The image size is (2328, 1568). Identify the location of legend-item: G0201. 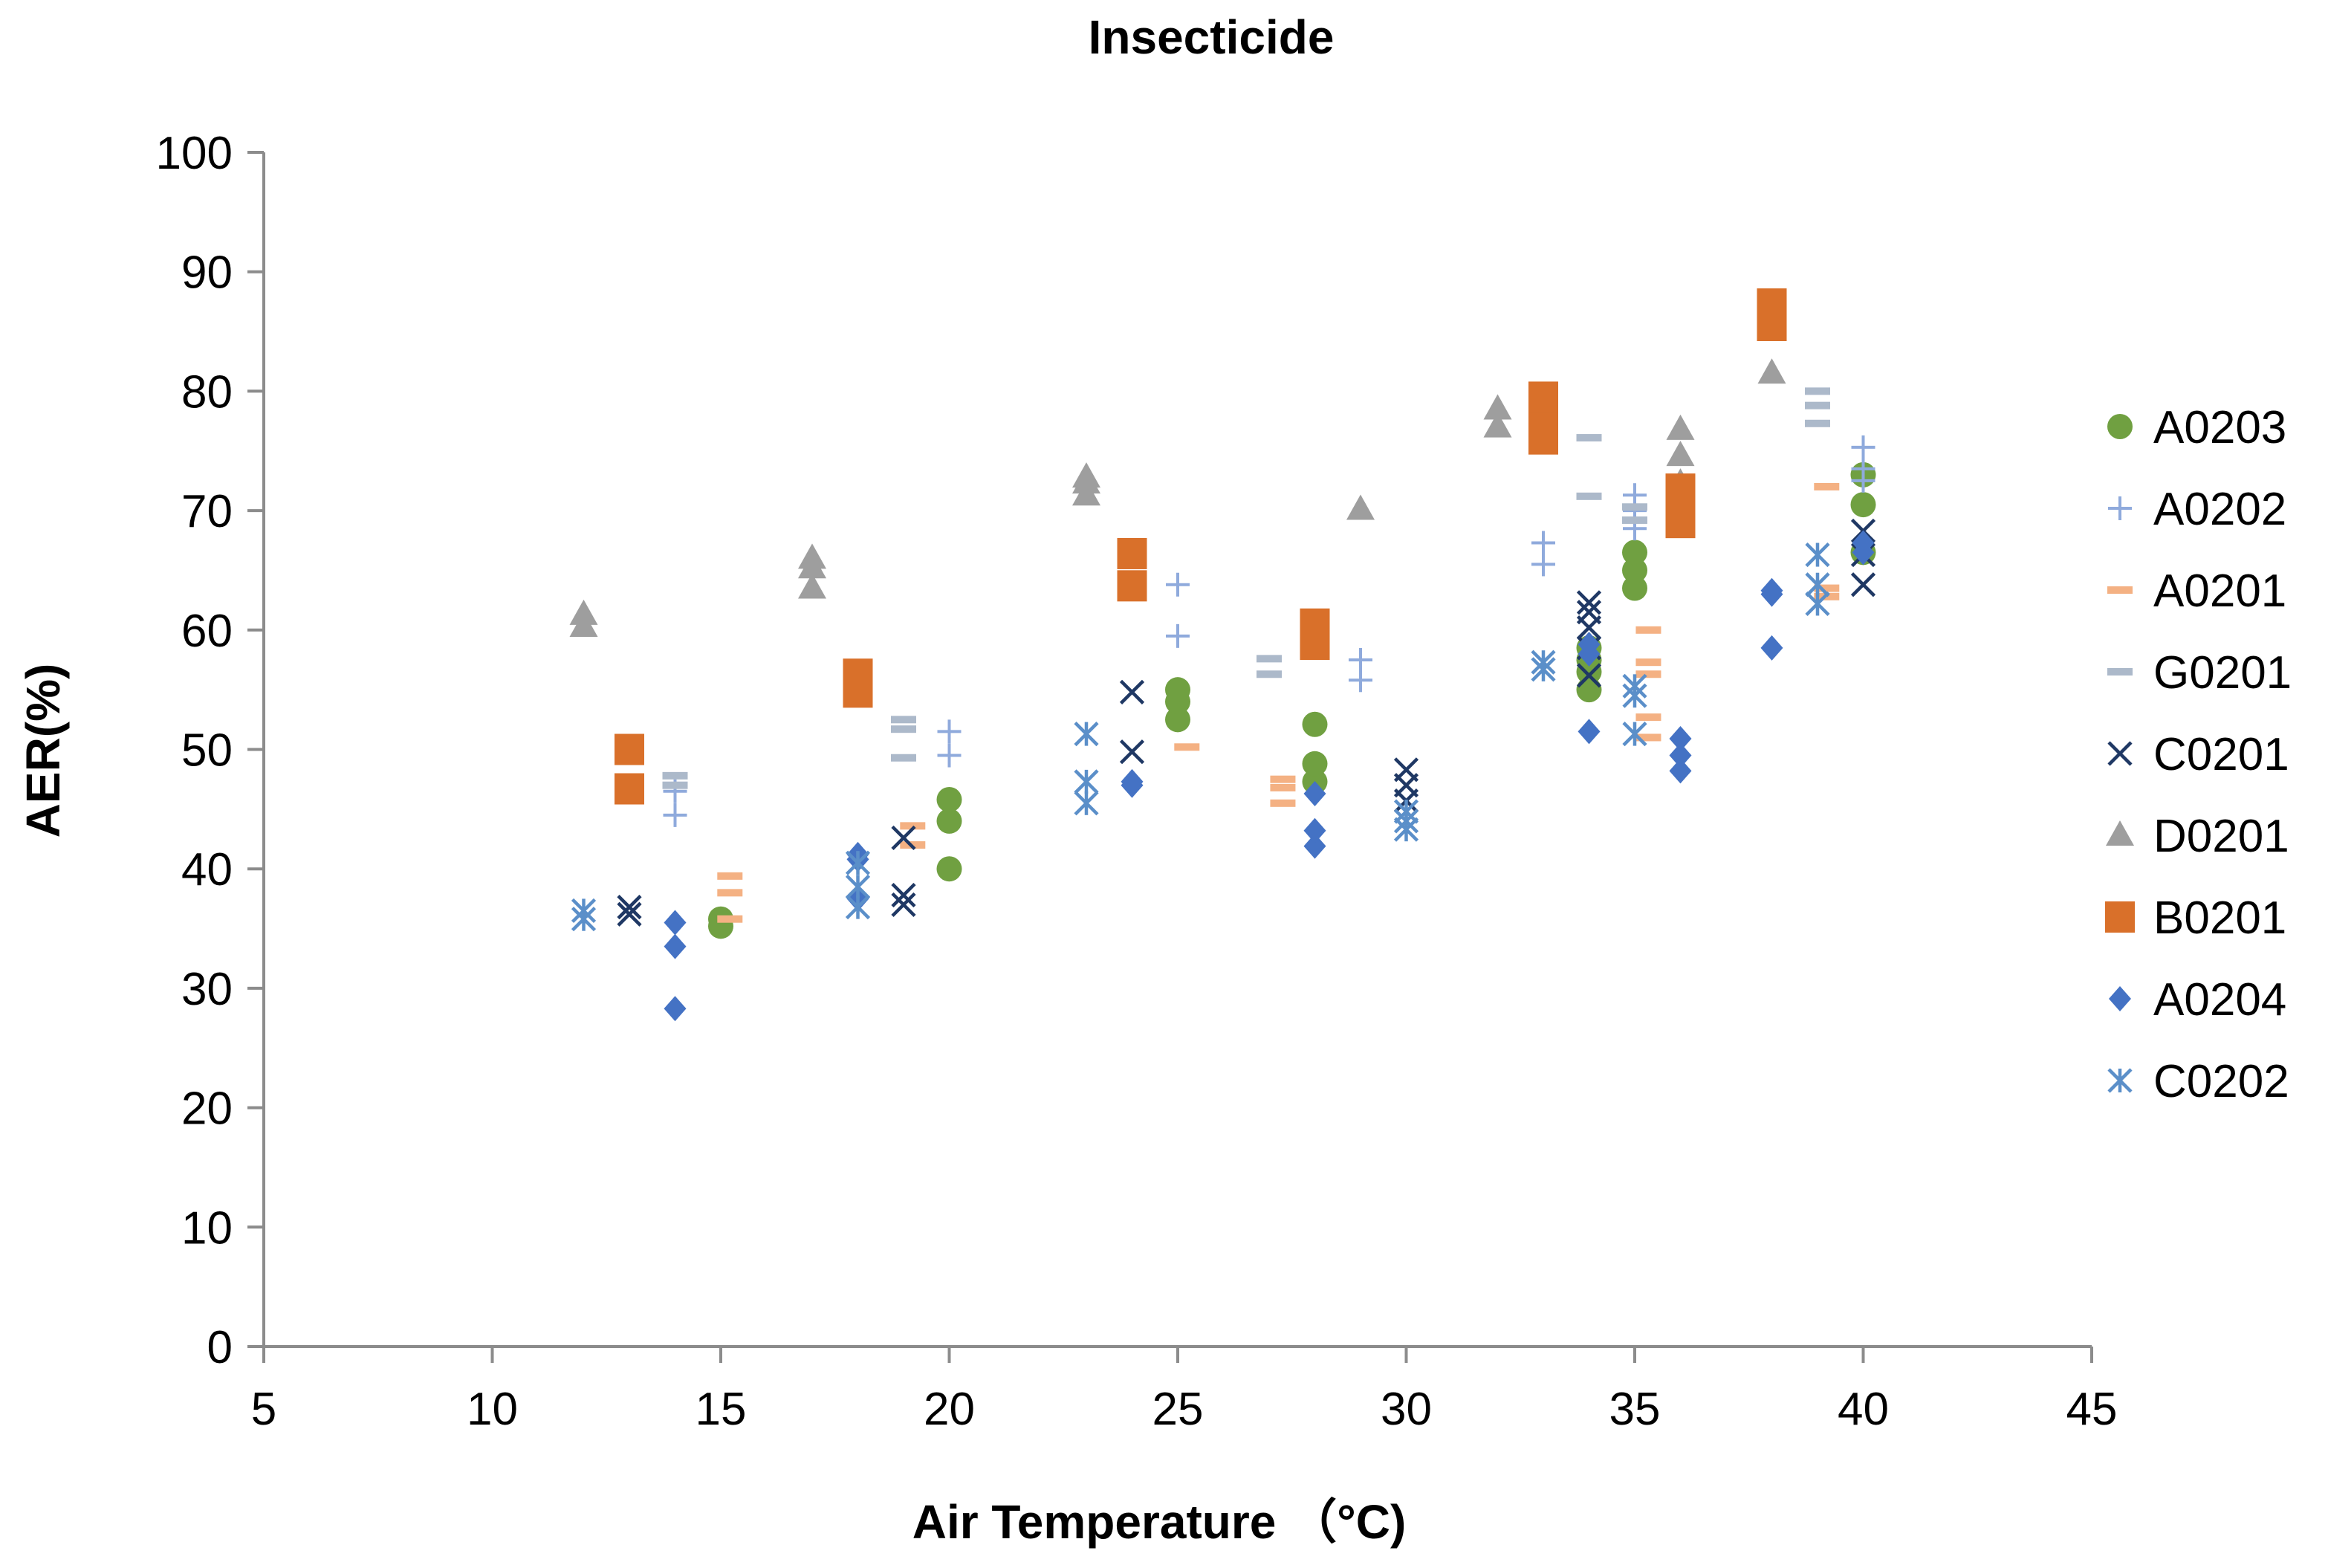
(2199, 673).